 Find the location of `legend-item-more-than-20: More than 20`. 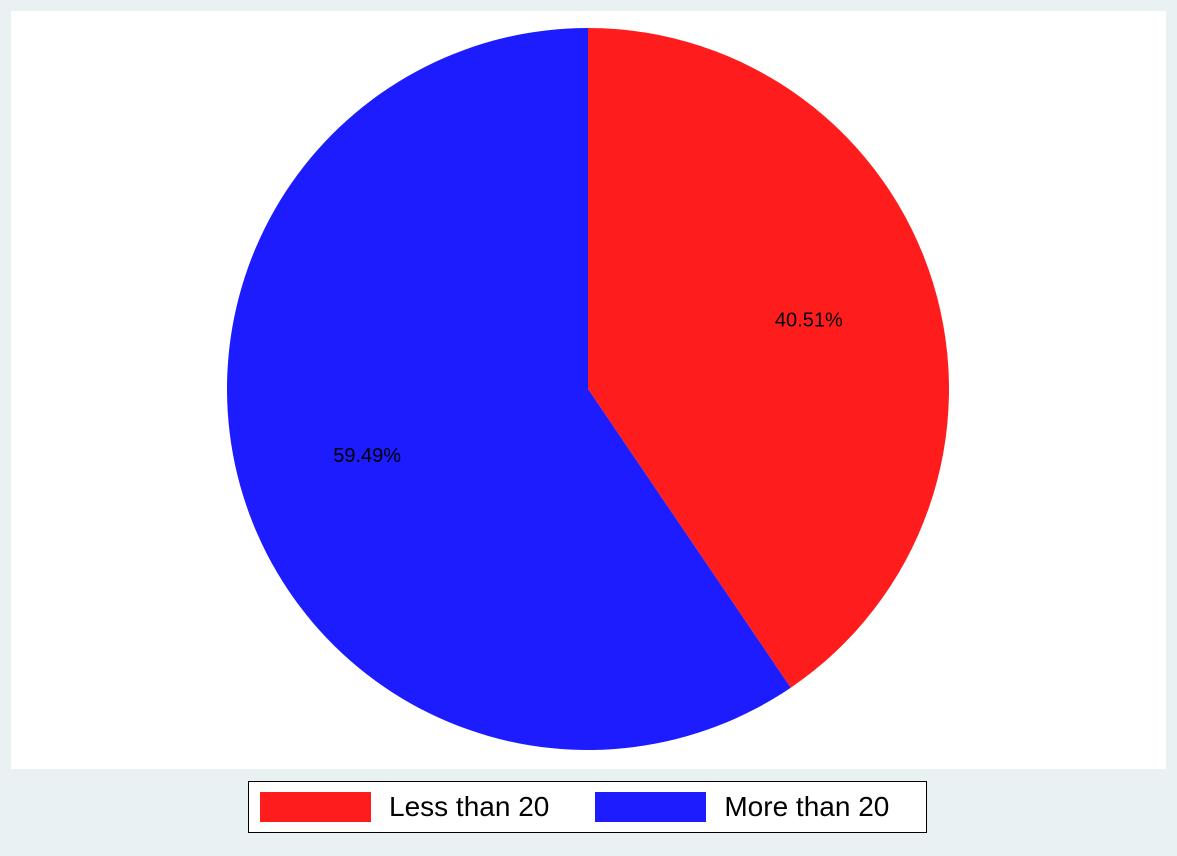

legend-item-more-than-20: More than 20 is located at coordinates (742, 807).